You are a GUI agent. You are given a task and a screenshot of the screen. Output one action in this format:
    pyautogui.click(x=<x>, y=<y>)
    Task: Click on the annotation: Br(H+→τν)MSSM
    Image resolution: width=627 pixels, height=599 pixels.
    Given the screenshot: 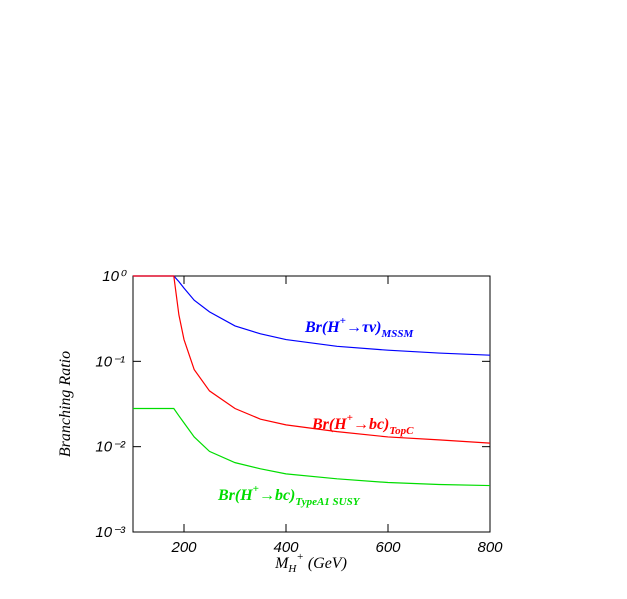 What is the action you would take?
    pyautogui.click(x=359, y=327)
    